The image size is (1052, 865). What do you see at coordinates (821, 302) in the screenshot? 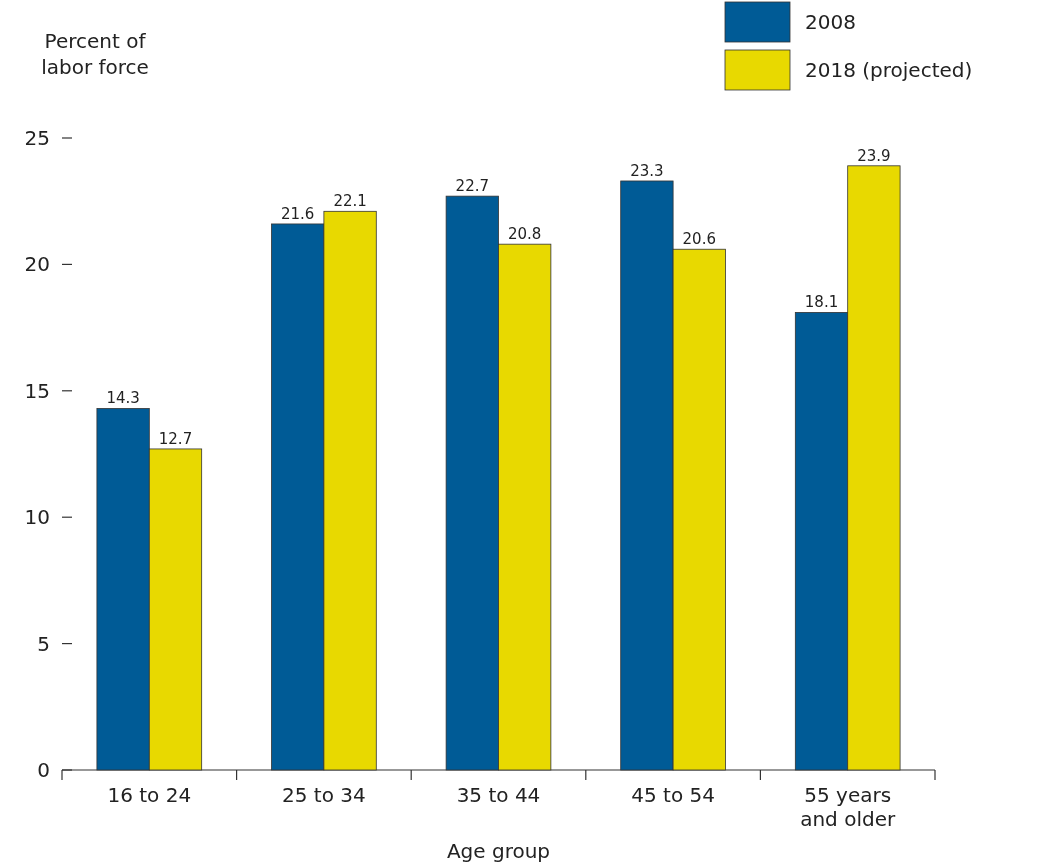
I see `data-label: 18.1` at bounding box center [821, 302].